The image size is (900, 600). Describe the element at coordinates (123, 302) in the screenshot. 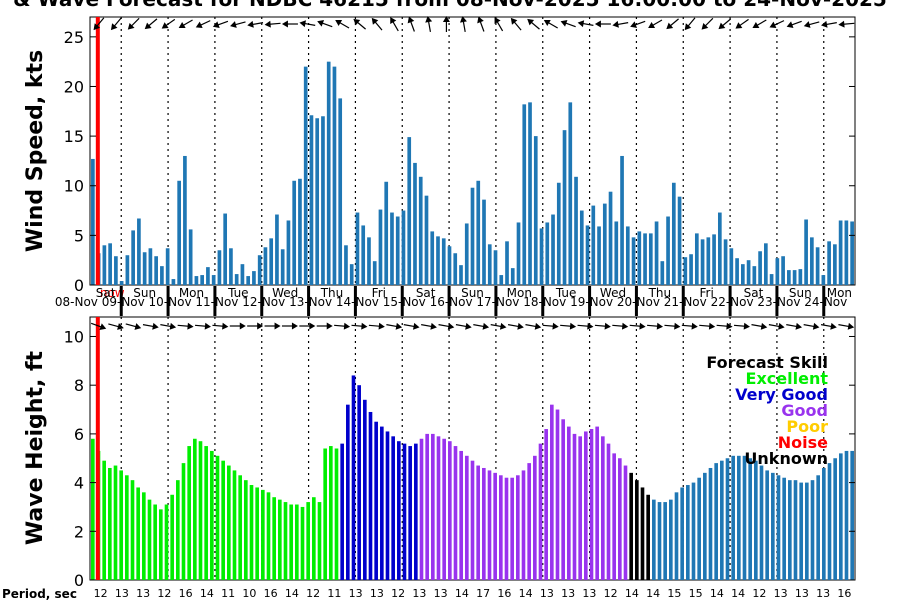

I see `day-date-label: 09-Nov` at that location.